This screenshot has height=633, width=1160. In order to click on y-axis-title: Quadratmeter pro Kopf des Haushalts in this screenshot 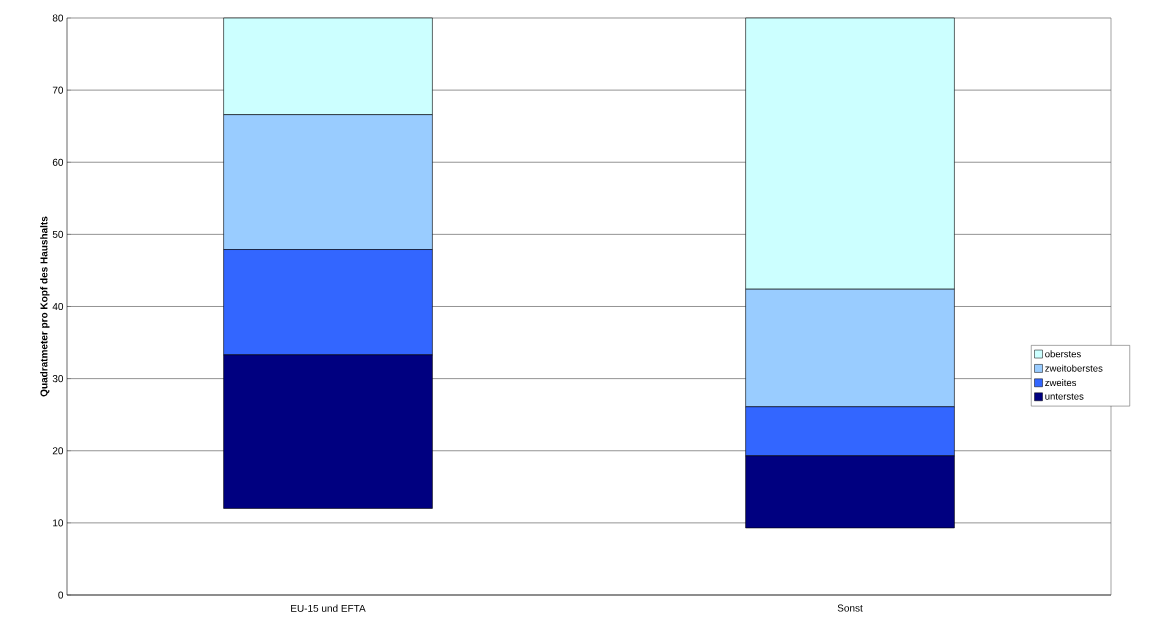, I will do `click(45, 306)`.